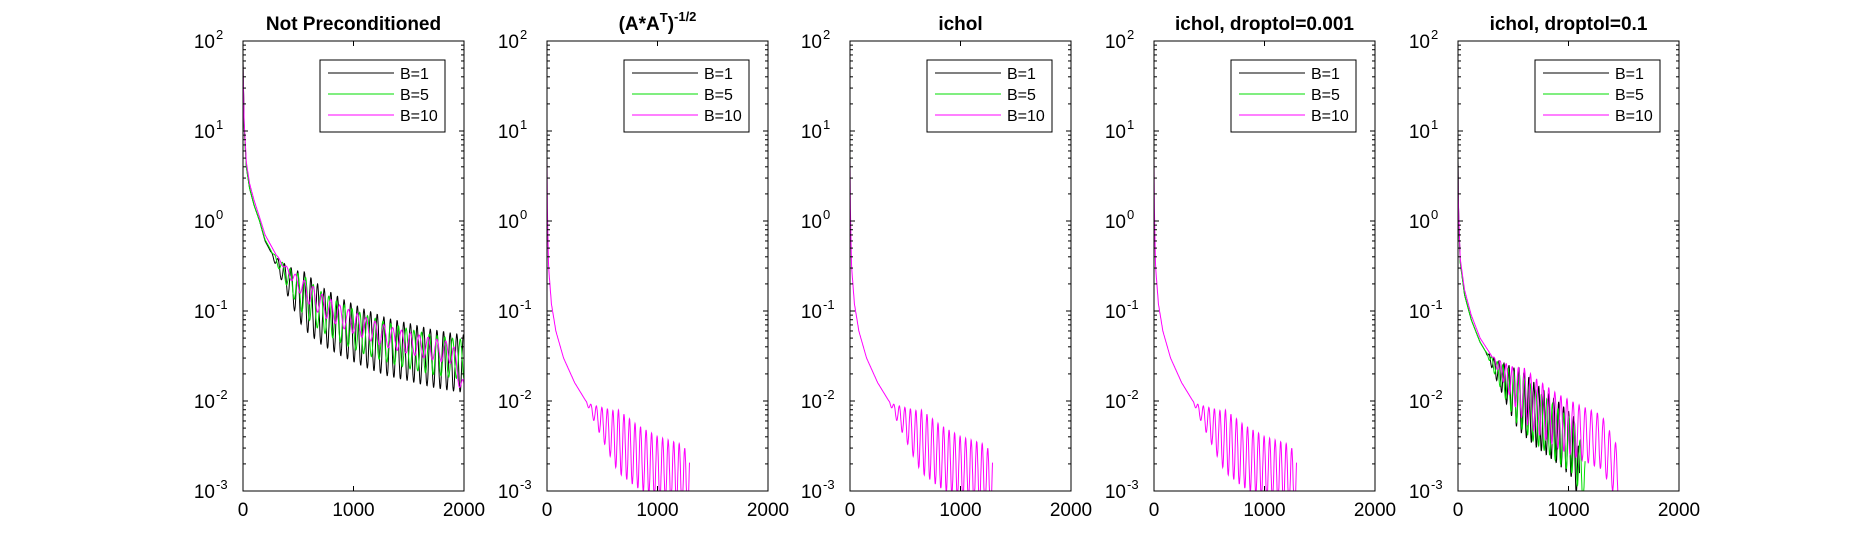 This screenshot has height=548, width=1860. What do you see at coordinates (658, 22) in the screenshot?
I see `panel-title: (A*AT)-1/2` at bounding box center [658, 22].